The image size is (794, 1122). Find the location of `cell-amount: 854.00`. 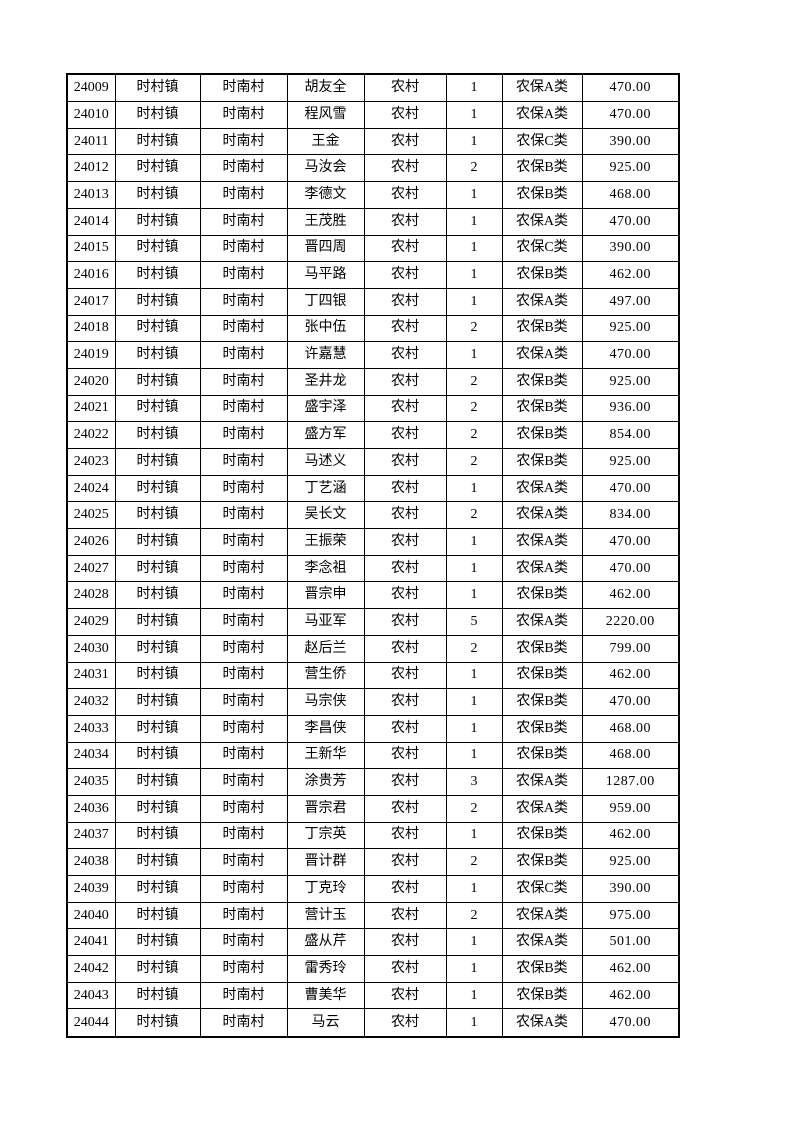

cell-amount: 854.00 is located at coordinates (630, 435).